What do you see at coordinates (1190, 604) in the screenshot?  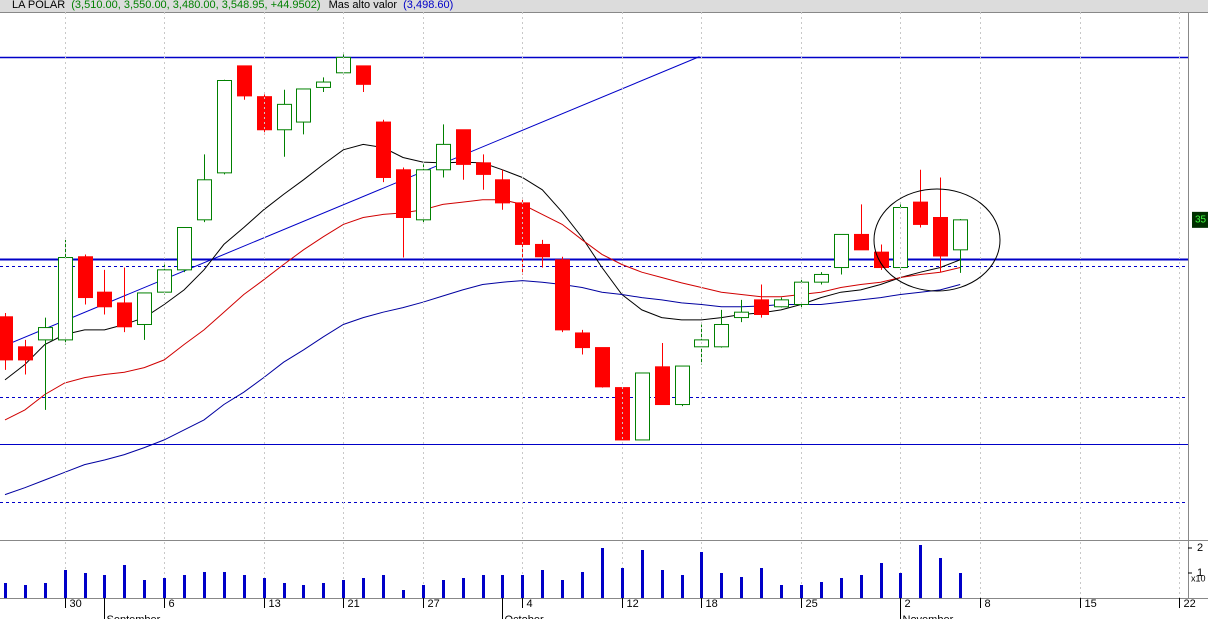 I see `x-tick-label: 22` at bounding box center [1190, 604].